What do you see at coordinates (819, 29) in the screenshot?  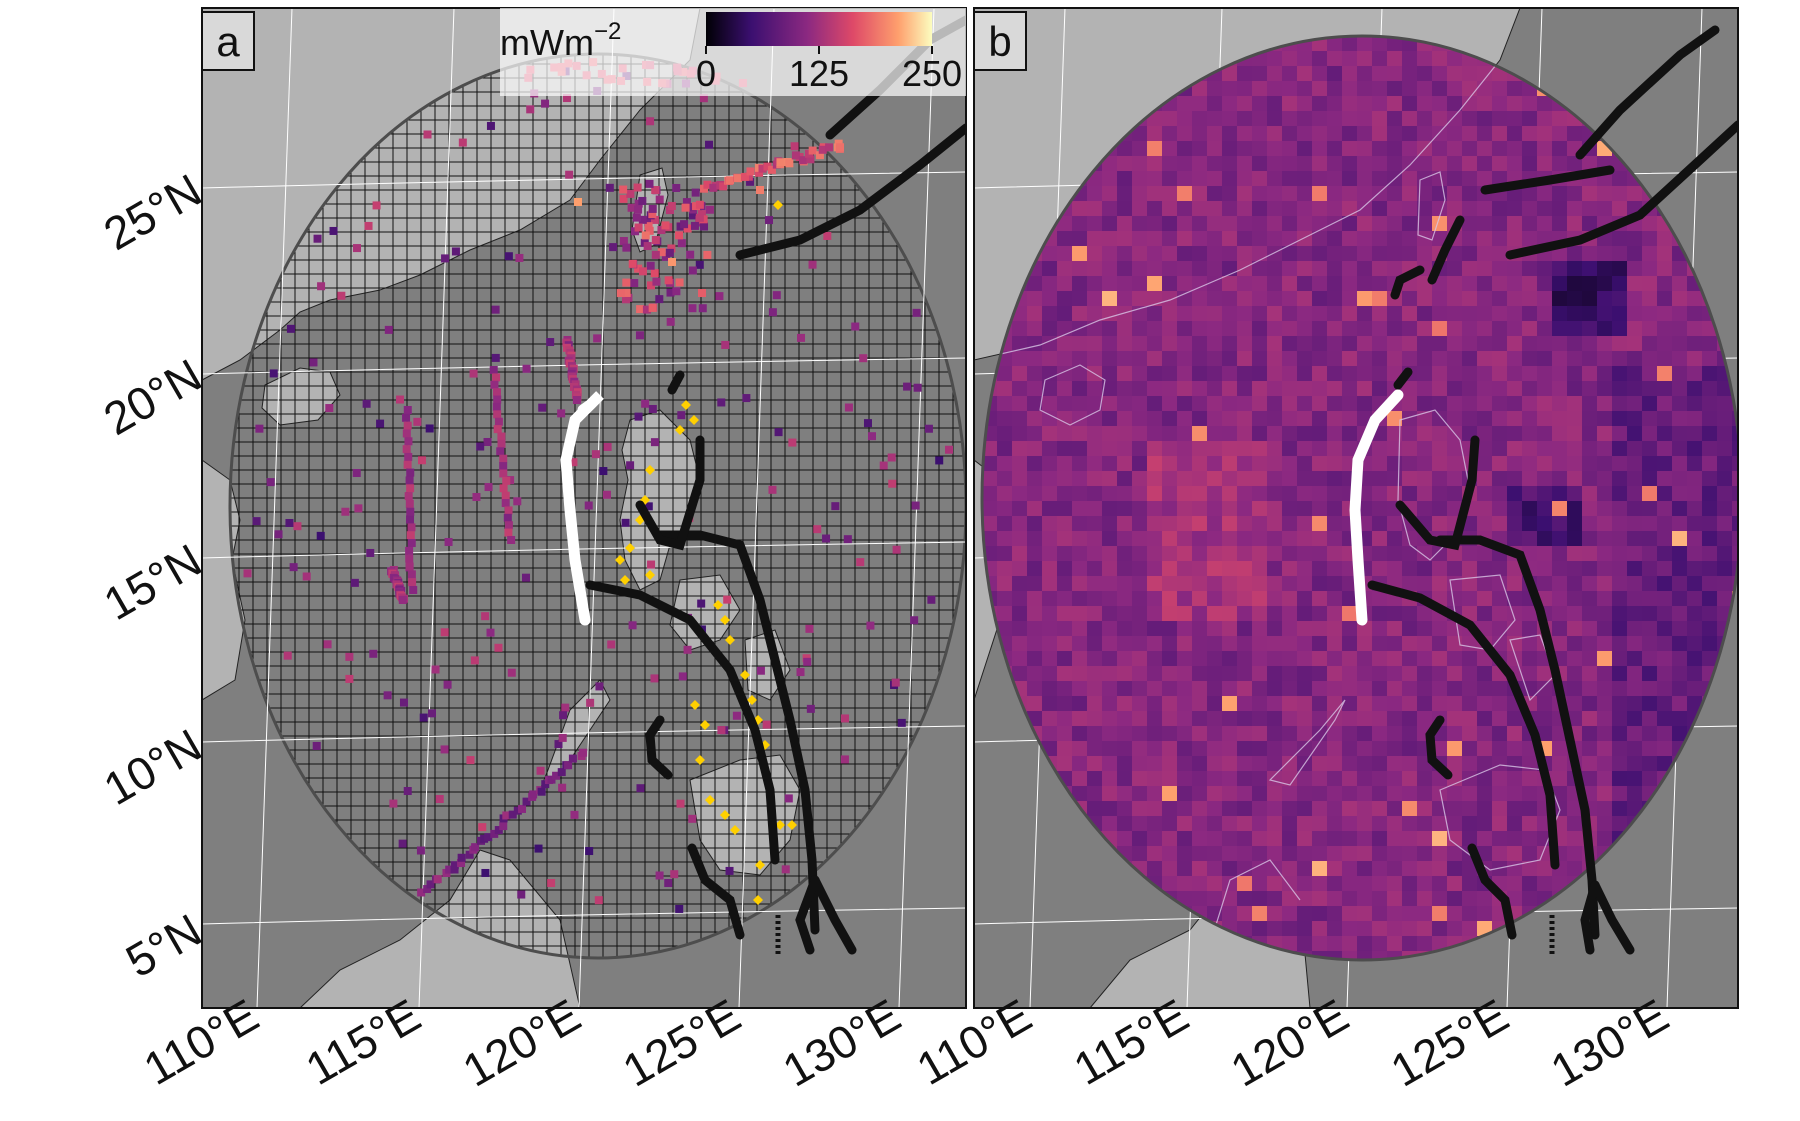 I see `colorbar-ramp` at bounding box center [819, 29].